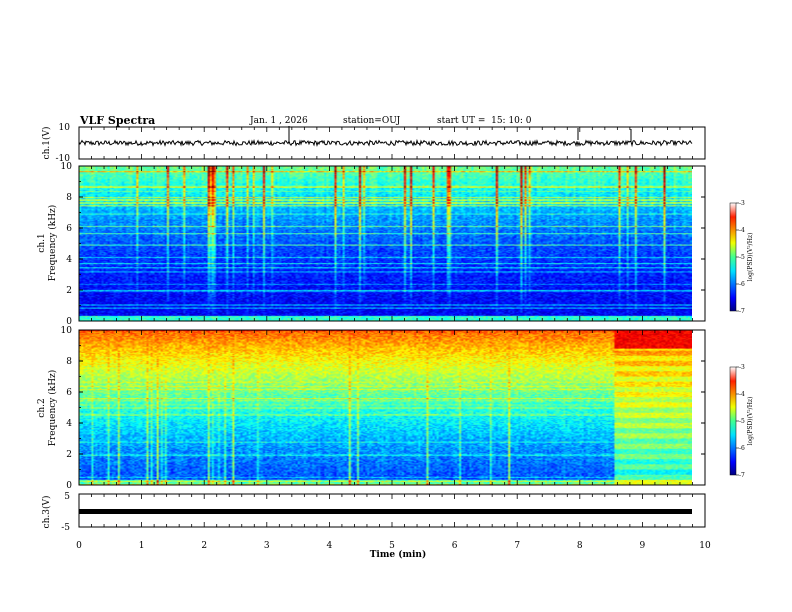  I want to click on ch1-spec-ylabel-frequency: Frequency (kHz), so click(52, 243).